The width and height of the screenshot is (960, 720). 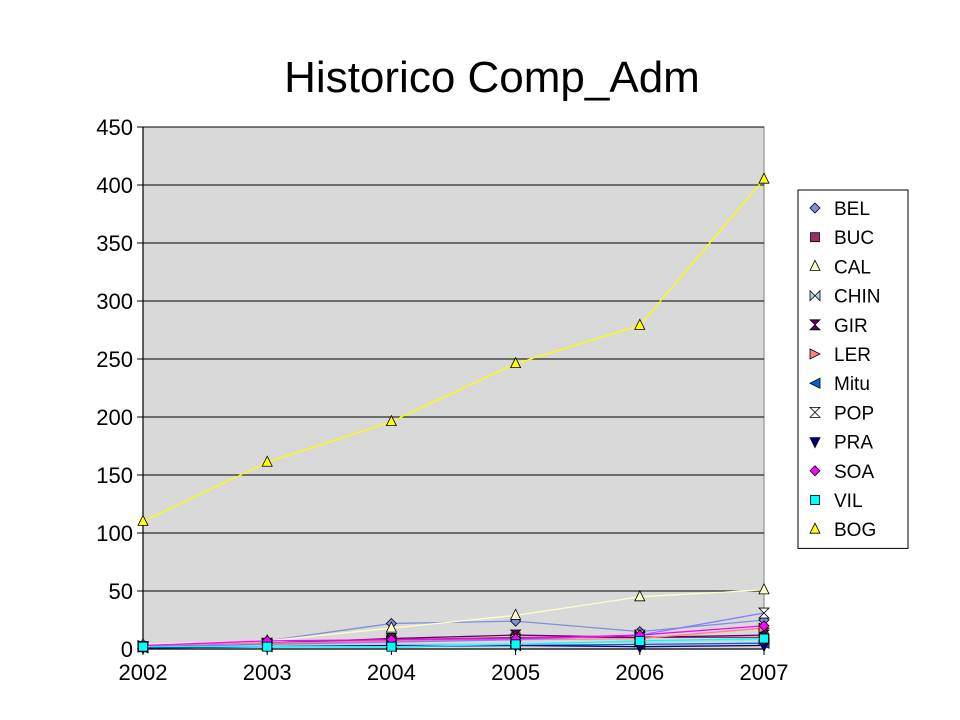 I want to click on x-tick-label: 2003, so click(x=267, y=672).